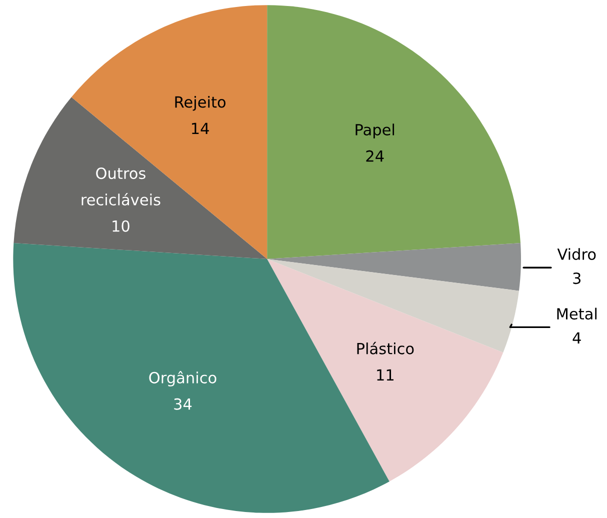 The height and width of the screenshot is (518, 607). Describe the element at coordinates (200, 128) in the screenshot. I see `data-label: 14` at that location.